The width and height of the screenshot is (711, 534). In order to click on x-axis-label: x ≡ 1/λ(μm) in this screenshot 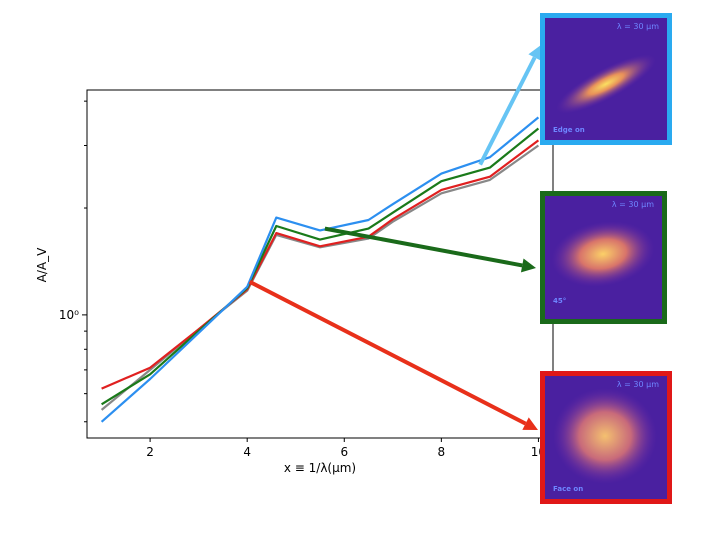, I will do `click(320, 468)`.